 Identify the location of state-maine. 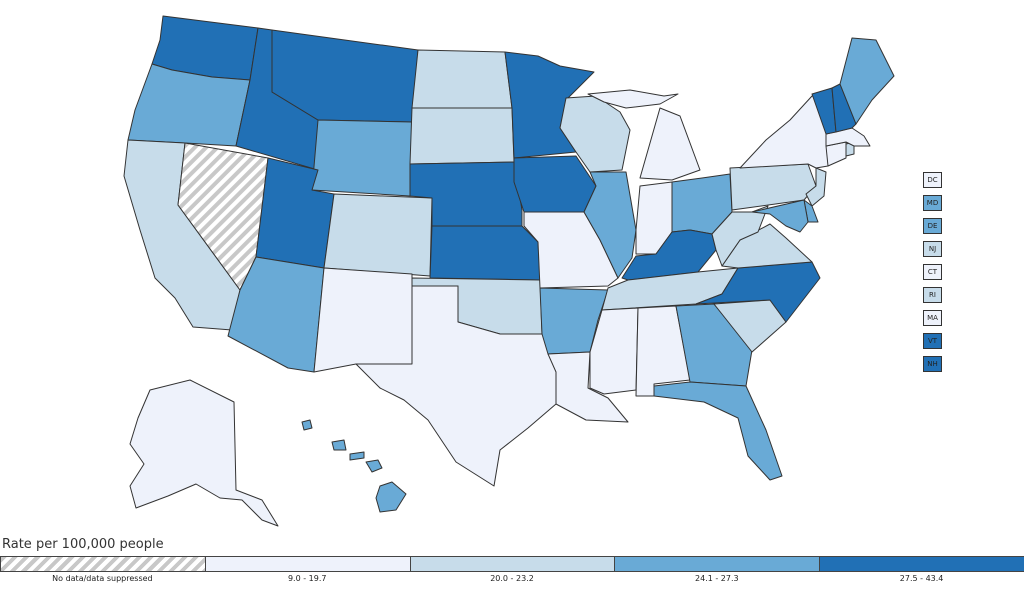
(867, 81).